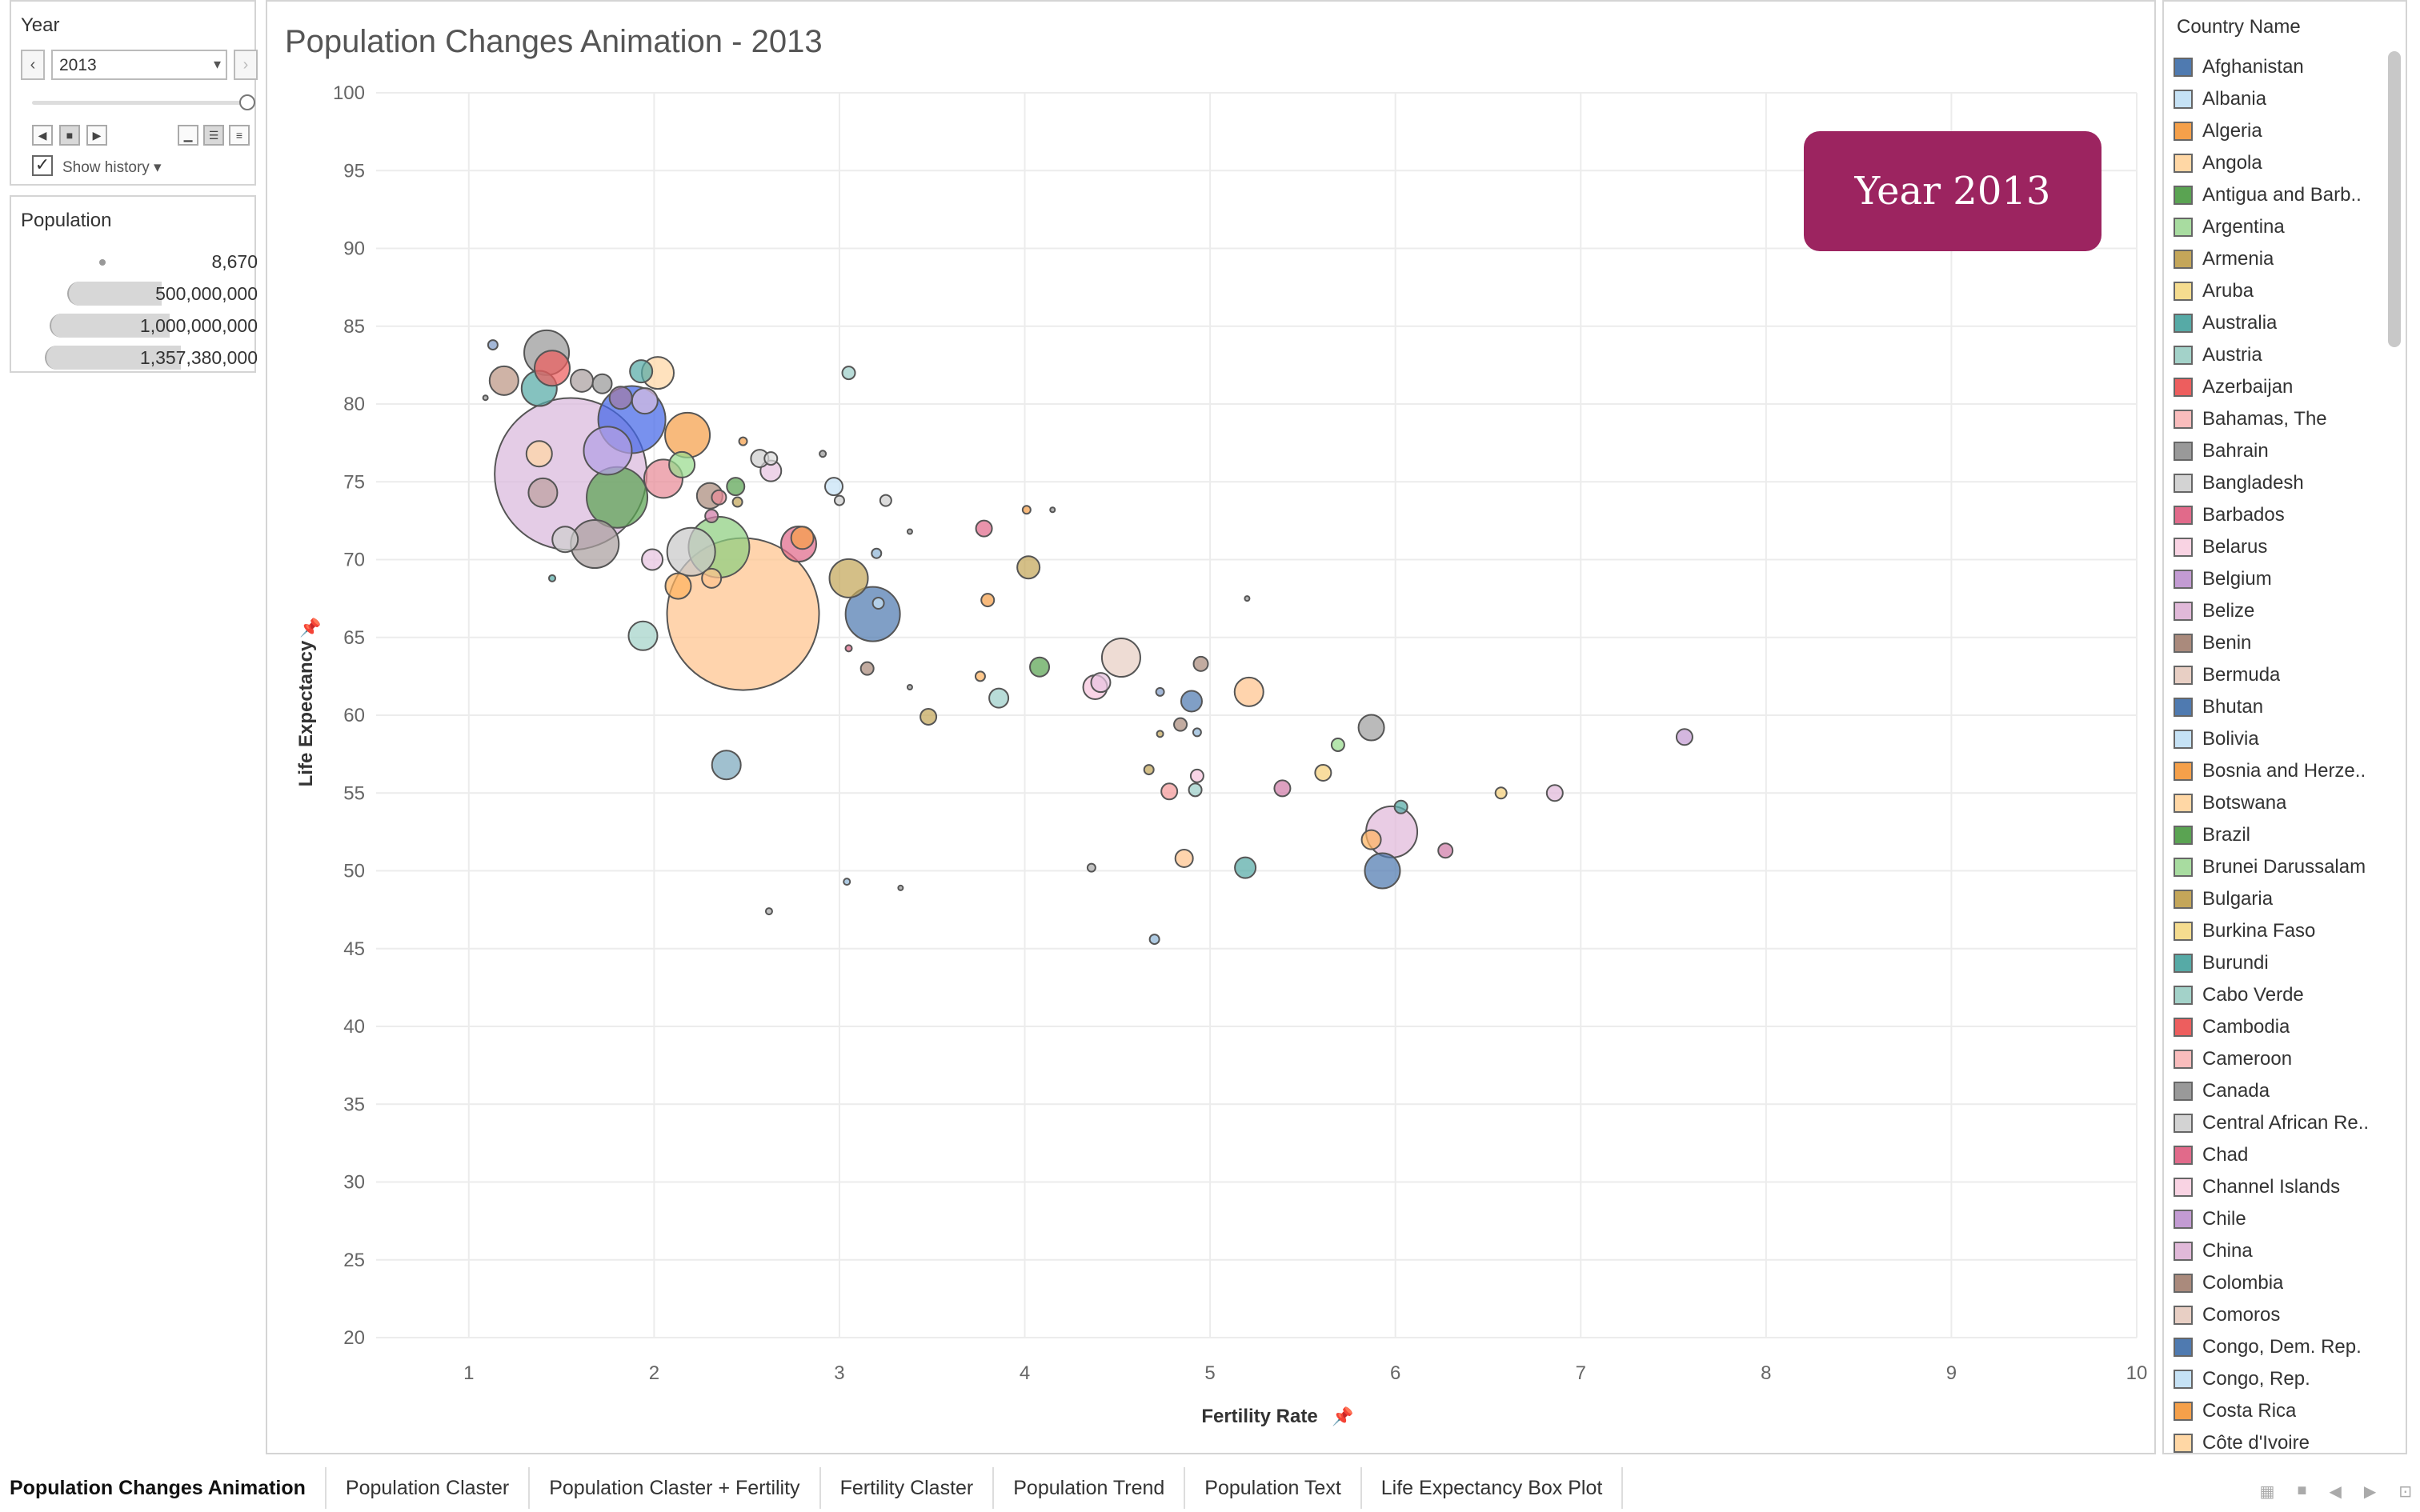  I want to click on legend-item: Azerbaijan, so click(2282, 387).